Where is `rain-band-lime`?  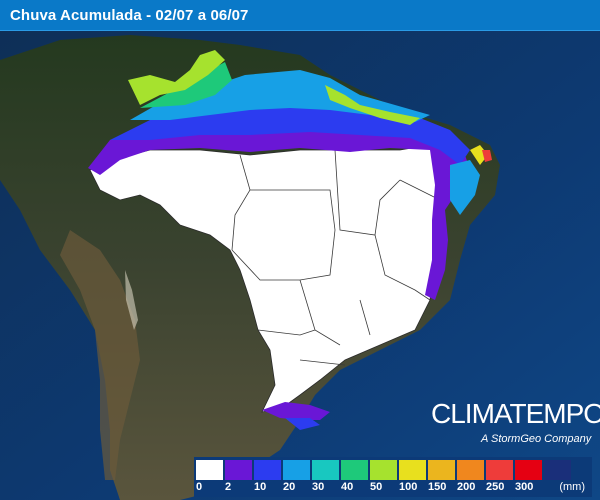
rain-band-lime is located at coordinates (176, 77).